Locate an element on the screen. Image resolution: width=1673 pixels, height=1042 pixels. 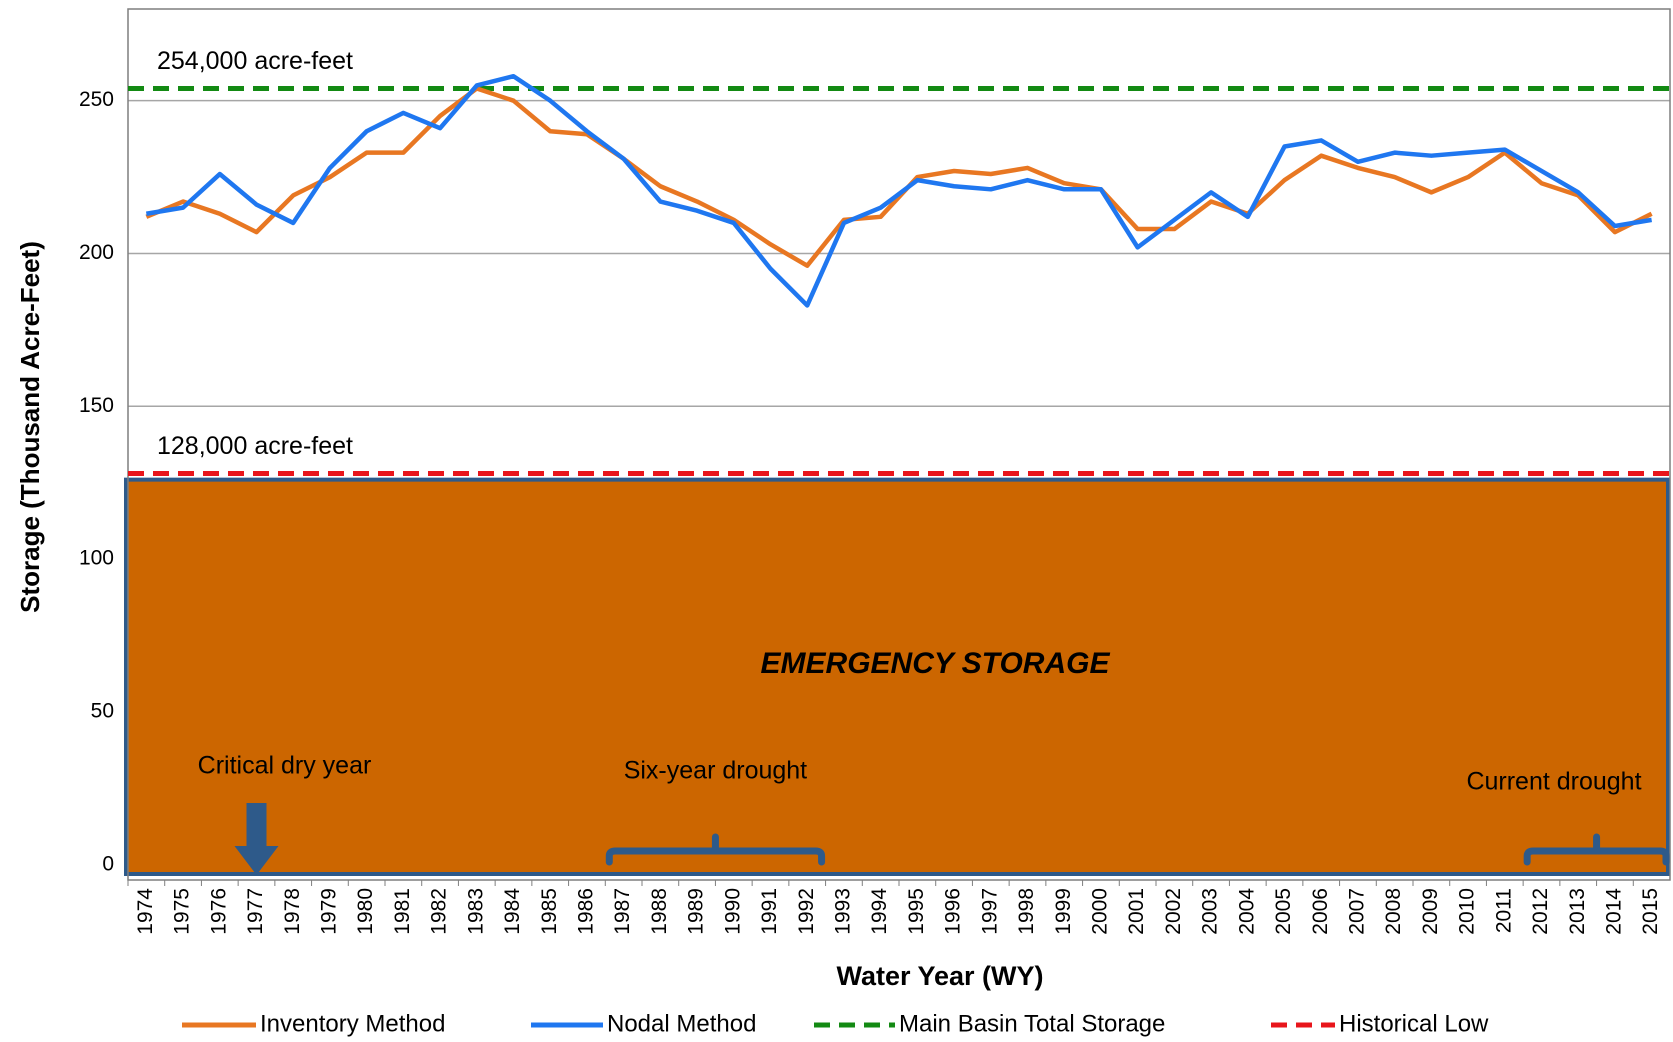
annotation-text: Current drought is located at coordinates (1553, 782).